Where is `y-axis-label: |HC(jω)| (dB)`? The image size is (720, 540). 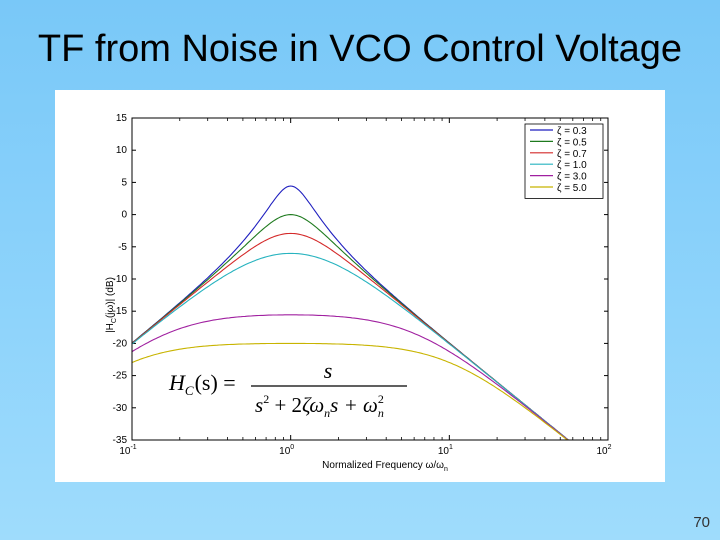
y-axis-label: |HC(jω)| (dB) is located at coordinates (111, 305).